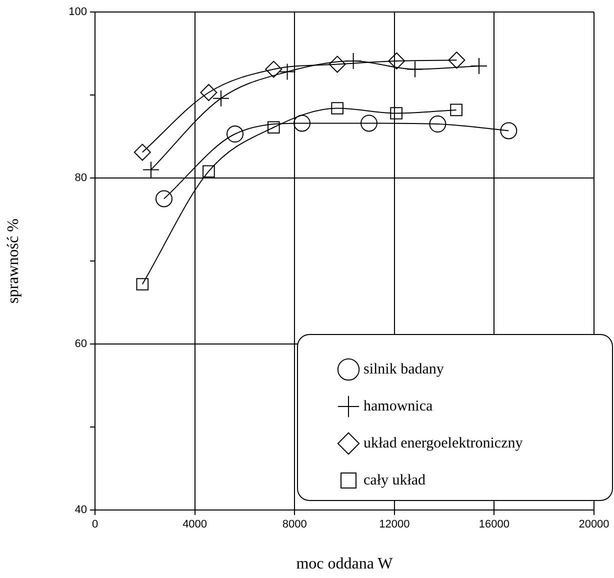  Describe the element at coordinates (594, 524) in the screenshot. I see `x-tick-label: 20000` at that location.